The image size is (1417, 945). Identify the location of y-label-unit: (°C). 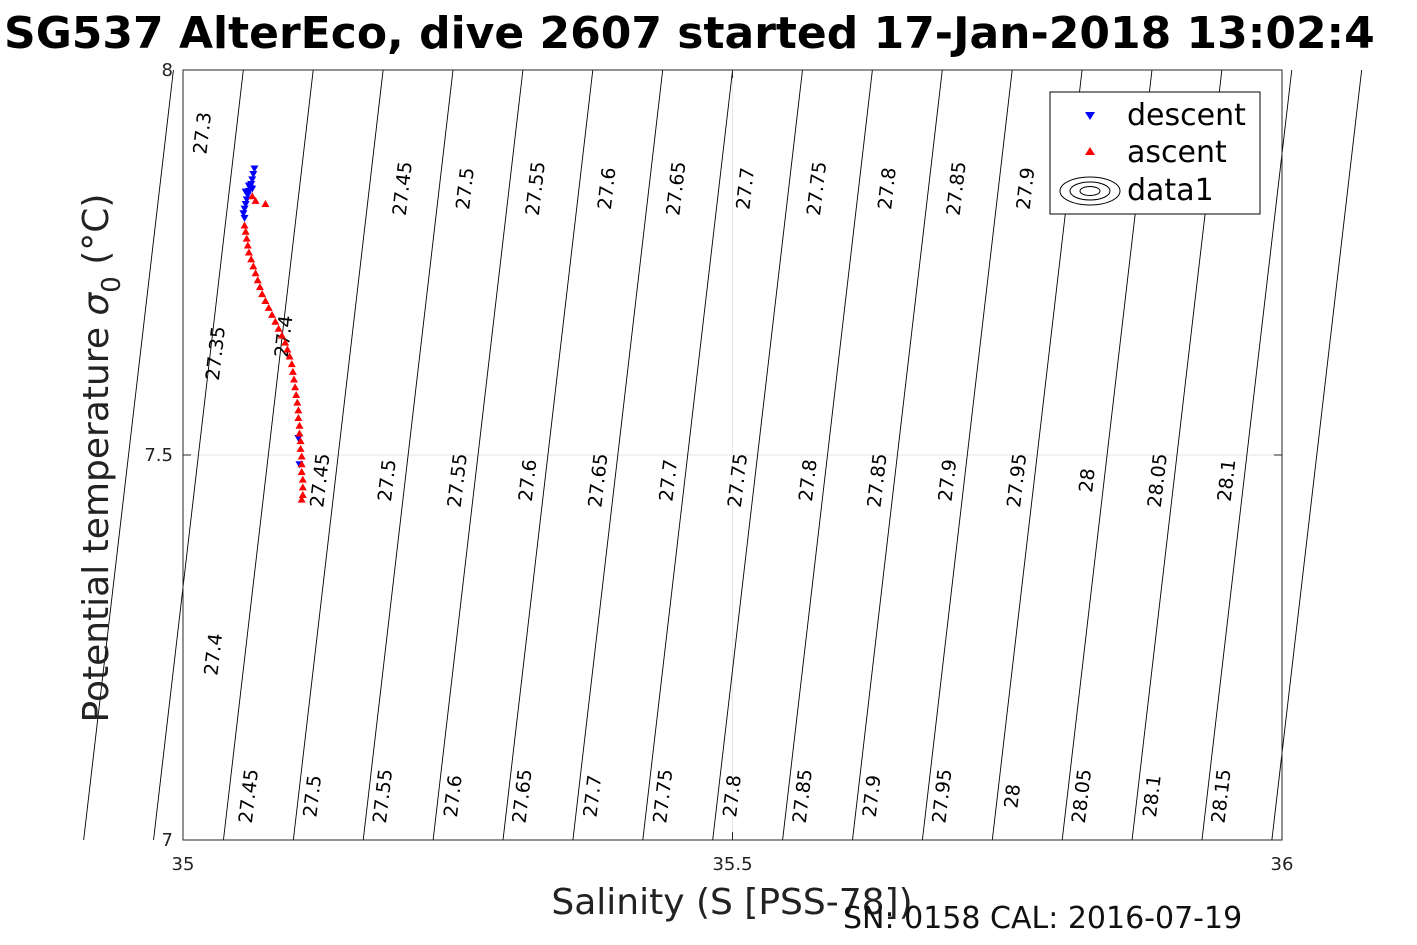
(96, 235).